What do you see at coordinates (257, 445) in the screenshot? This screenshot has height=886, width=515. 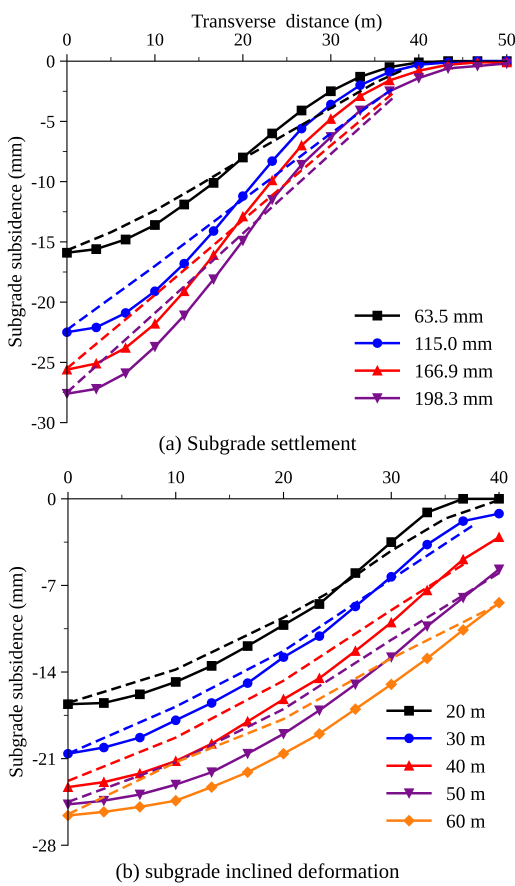 I see `text: (a) Subgrade settlement` at bounding box center [257, 445].